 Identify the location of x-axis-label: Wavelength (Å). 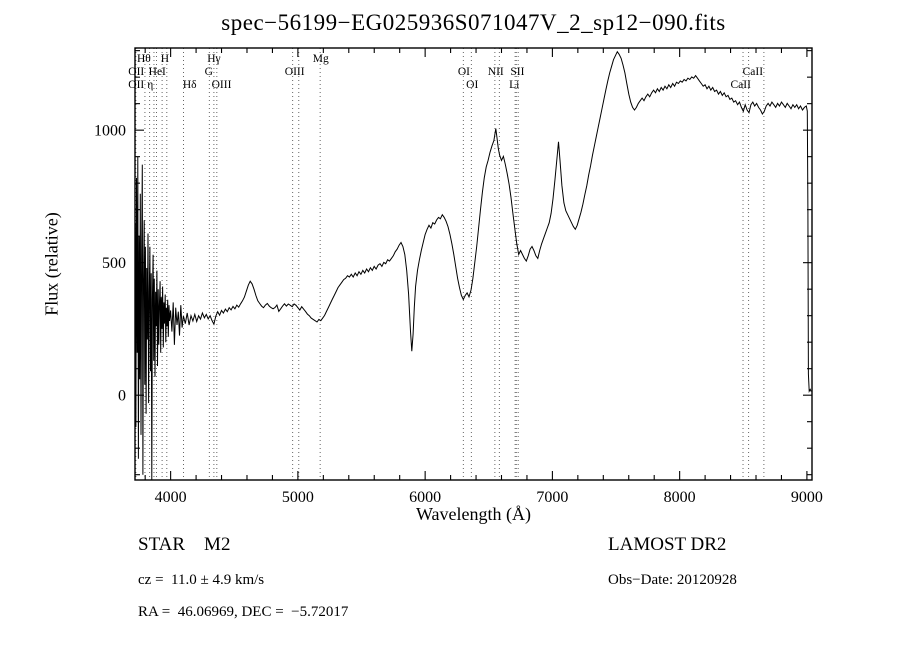
(473, 514).